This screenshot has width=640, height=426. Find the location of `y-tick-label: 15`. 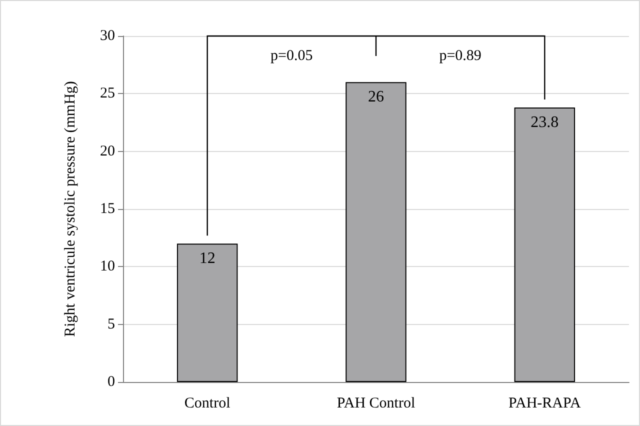

y-tick-label: 15 is located at coordinates (107, 209).